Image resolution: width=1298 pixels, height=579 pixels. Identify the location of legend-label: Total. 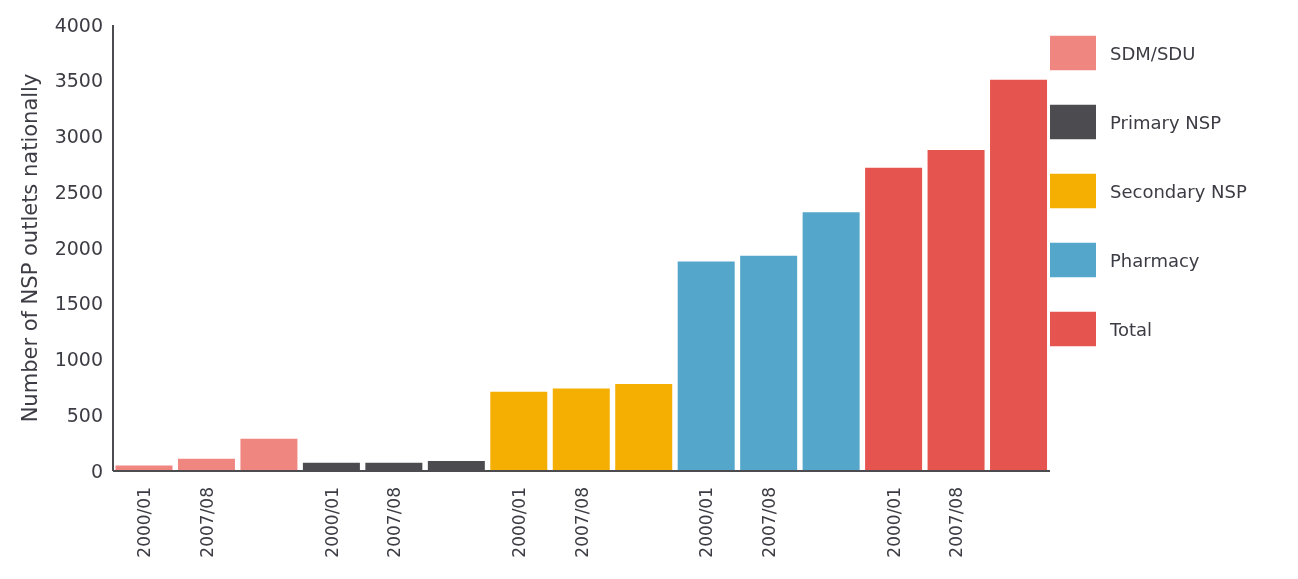
(1131, 329).